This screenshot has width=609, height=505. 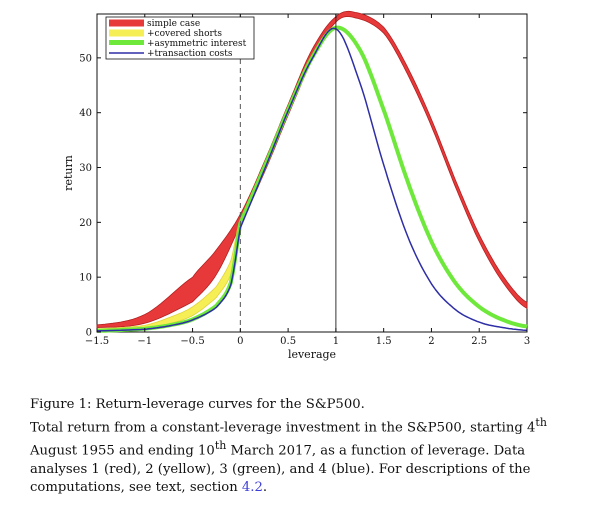 I want to click on x-tick-label: −1, so click(x=144, y=341).